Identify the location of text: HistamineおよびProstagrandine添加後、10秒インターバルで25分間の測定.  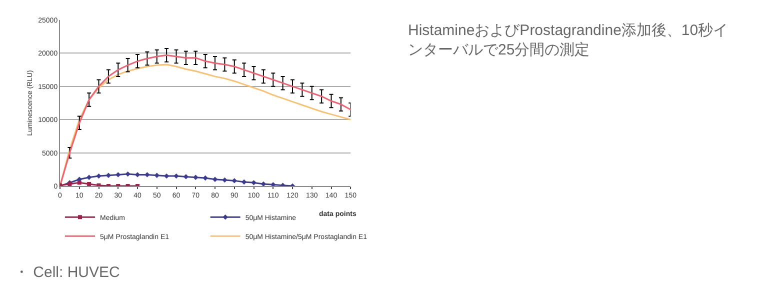
(568, 40).